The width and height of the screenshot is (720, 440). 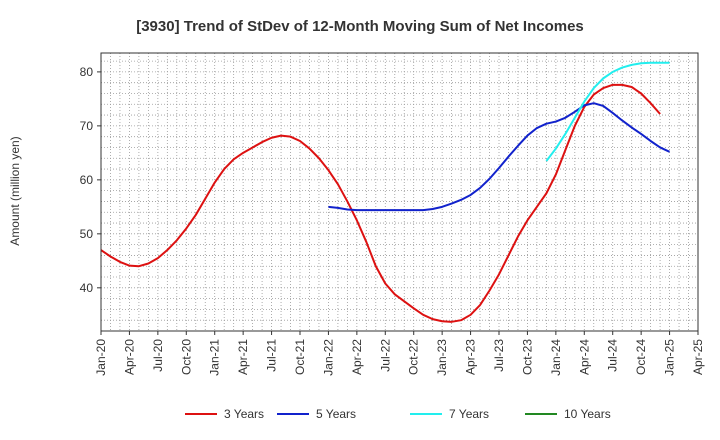 What do you see at coordinates (584, 357) in the screenshot?
I see `x-tick-label: Apr-24` at bounding box center [584, 357].